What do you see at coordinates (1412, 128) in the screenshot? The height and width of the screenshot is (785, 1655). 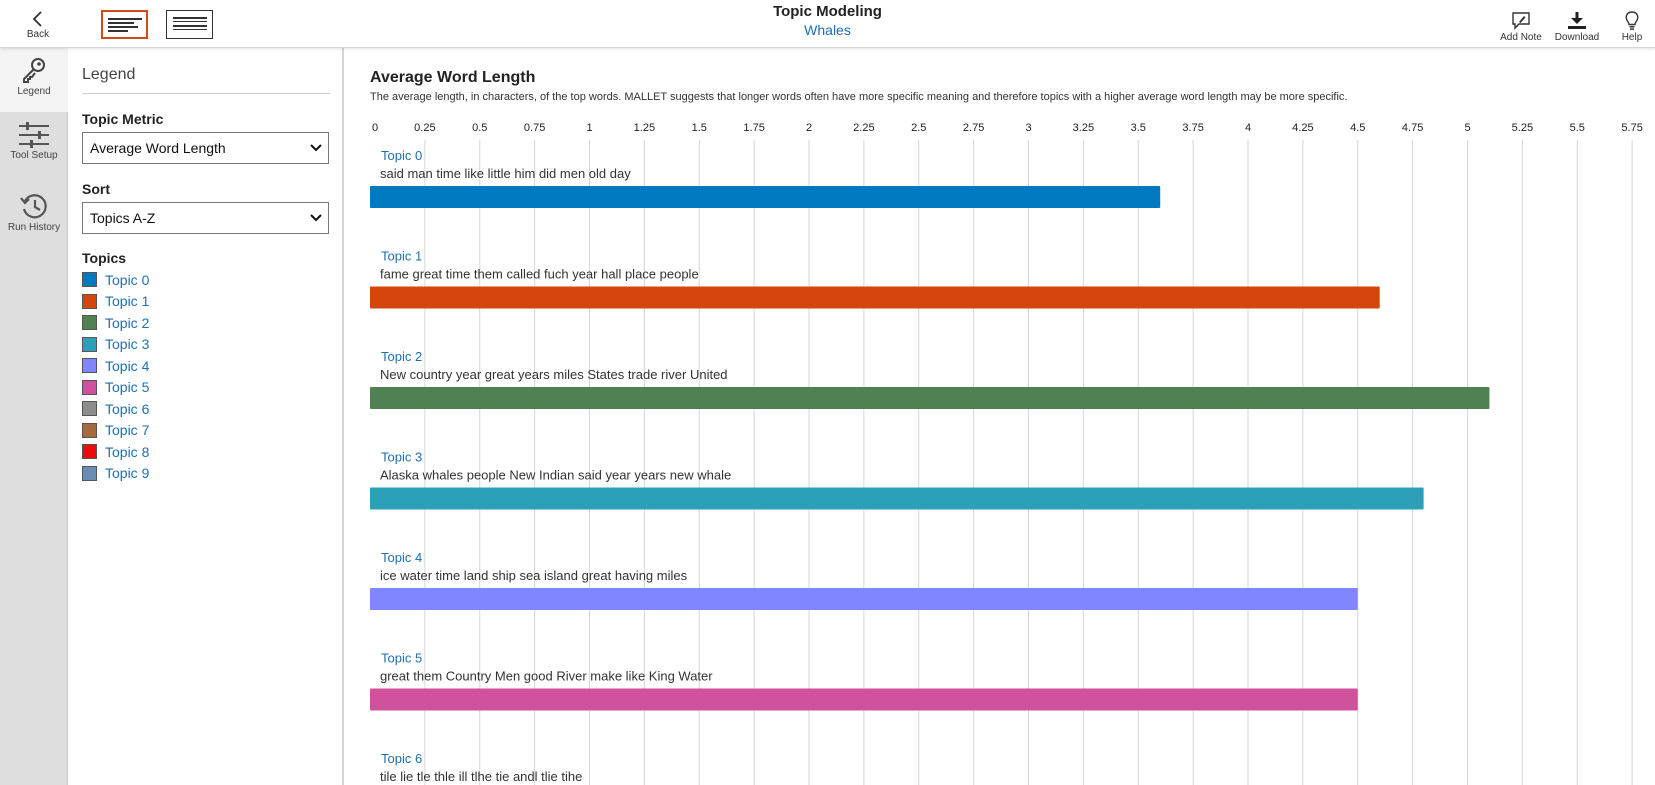 I see `x-tick-label: 4.75` at bounding box center [1412, 128].